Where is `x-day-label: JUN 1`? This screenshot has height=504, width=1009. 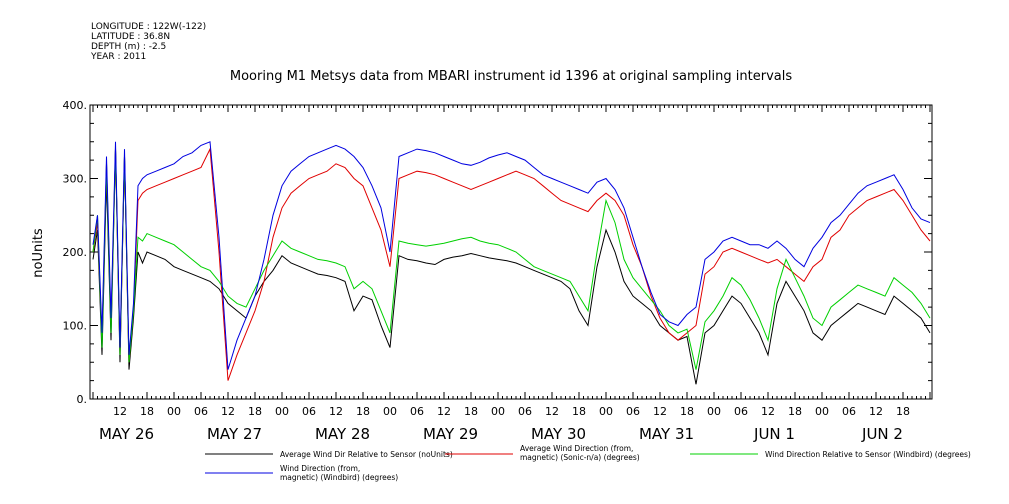 x-day-label: JUN 1 is located at coordinates (774, 434).